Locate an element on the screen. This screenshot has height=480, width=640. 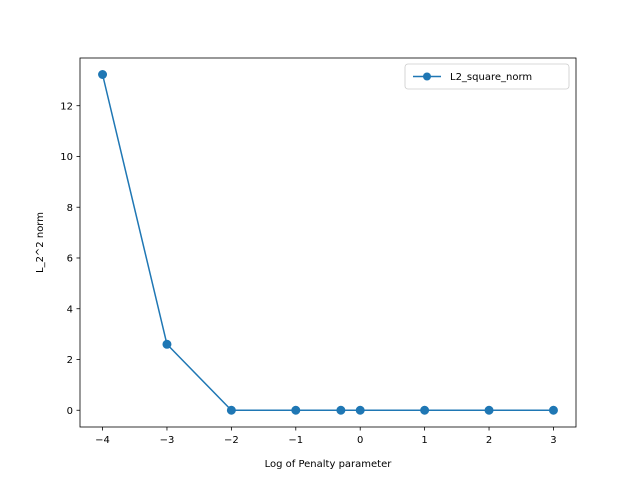
legend-marker is located at coordinates (427, 76).